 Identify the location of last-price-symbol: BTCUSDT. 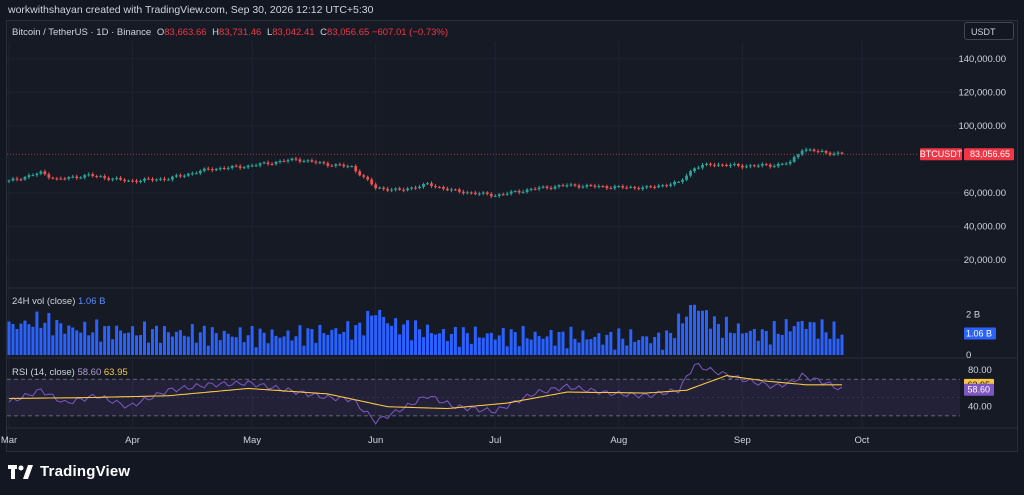
(941, 154).